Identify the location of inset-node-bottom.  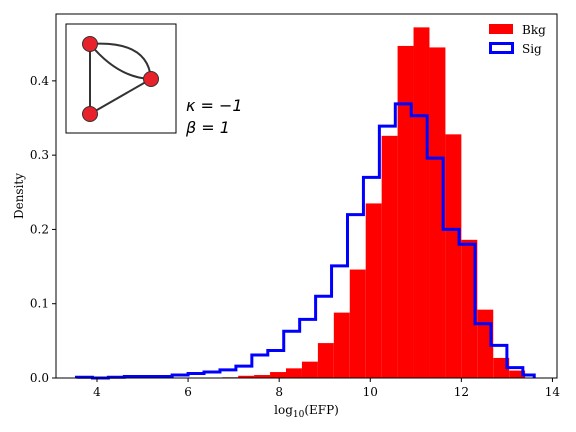
(90, 114).